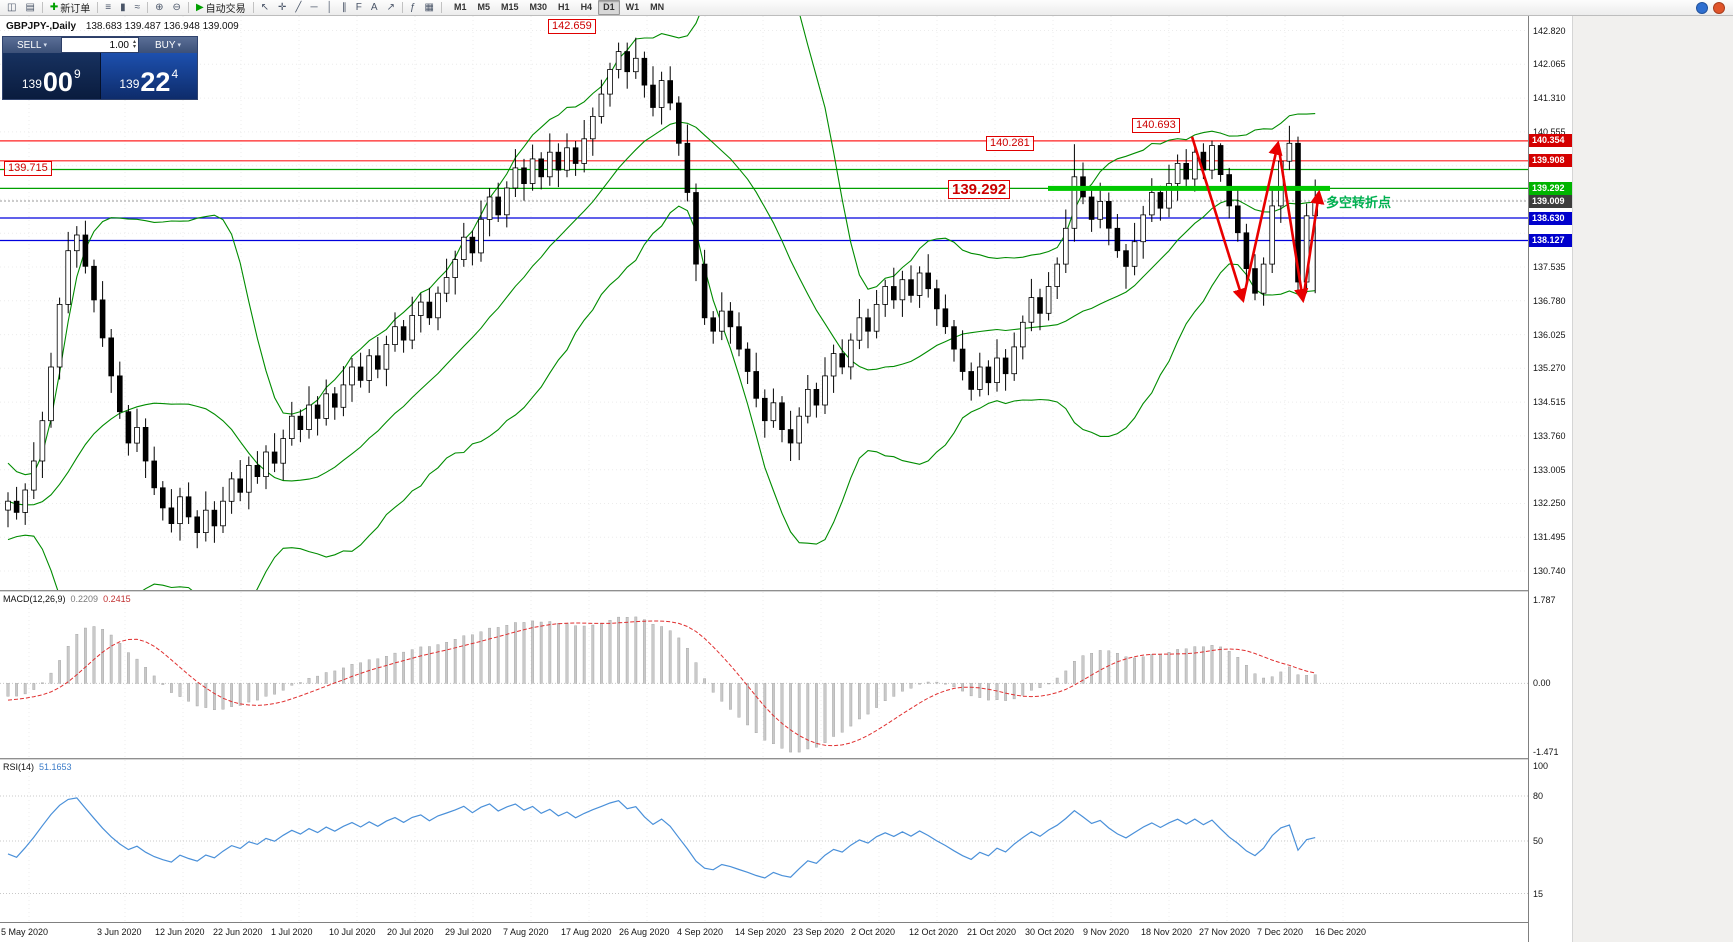 The image size is (1733, 942). Describe the element at coordinates (413, 8) in the screenshot. I see `indicators-icon: ƒ` at that location.